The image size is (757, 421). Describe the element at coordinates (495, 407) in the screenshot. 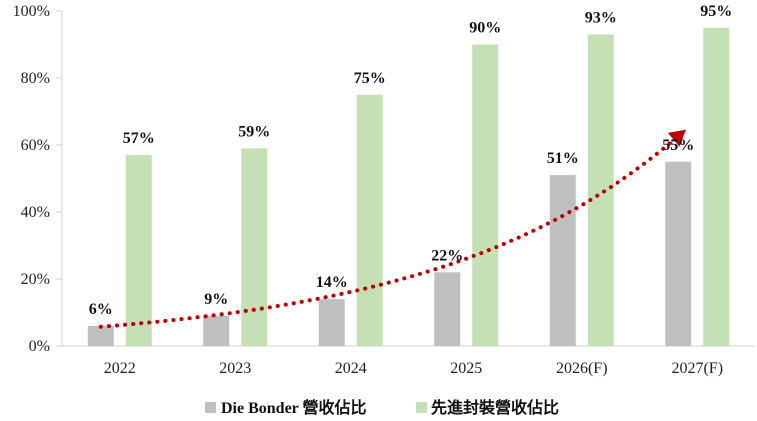

I see `legend-label-advanced-packaging: 先進封裝營收佔比` at that location.